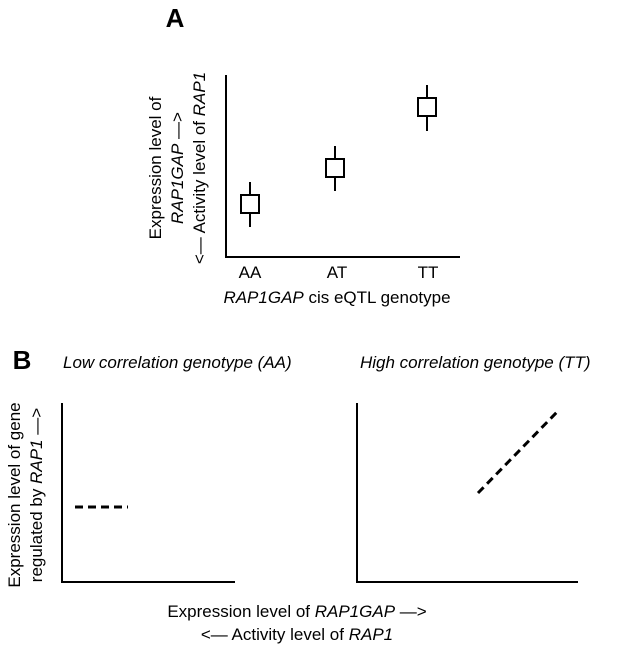 This screenshot has width=617, height=646. Describe the element at coordinates (155, 167) in the screenshot. I see `y-label-line: Expression level of` at that location.